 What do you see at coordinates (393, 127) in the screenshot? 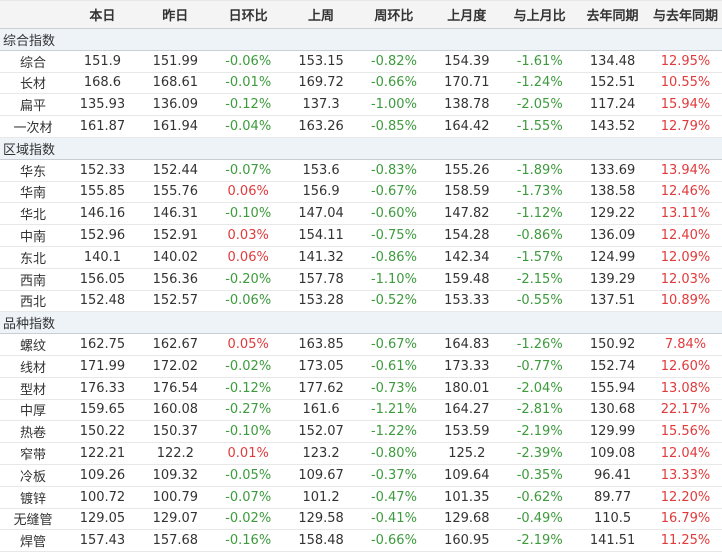
I see `cell: -0.85%` at bounding box center [393, 127].